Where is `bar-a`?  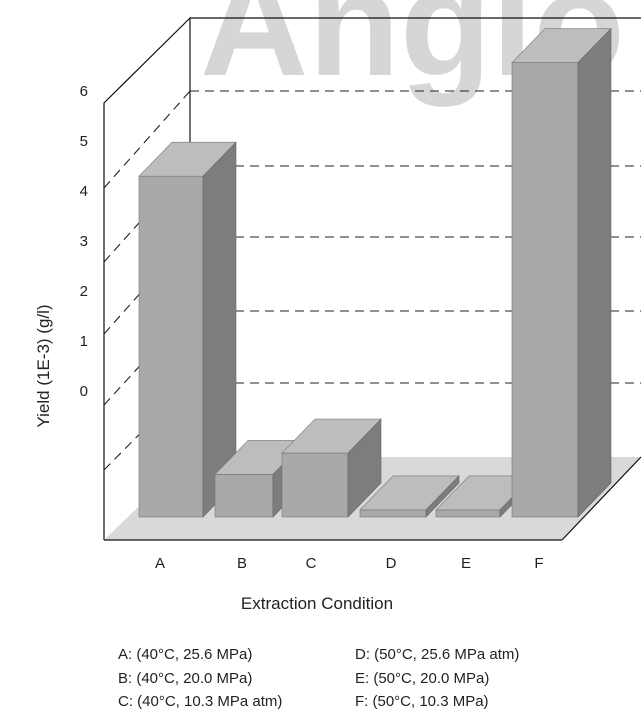
bar-a is located at coordinates (187, 329).